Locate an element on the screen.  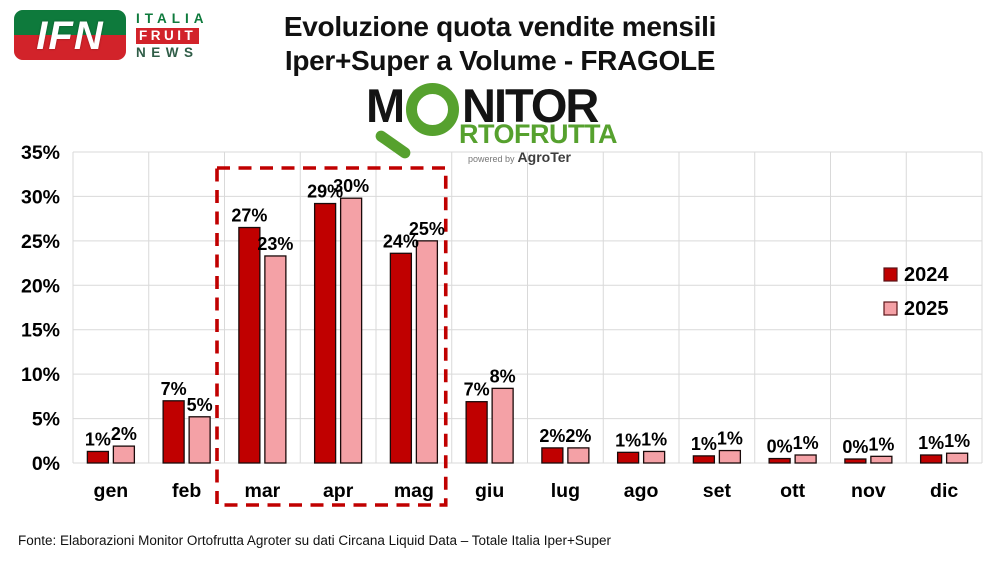
magnifier-handle-icon is located at coordinates (393, 144).